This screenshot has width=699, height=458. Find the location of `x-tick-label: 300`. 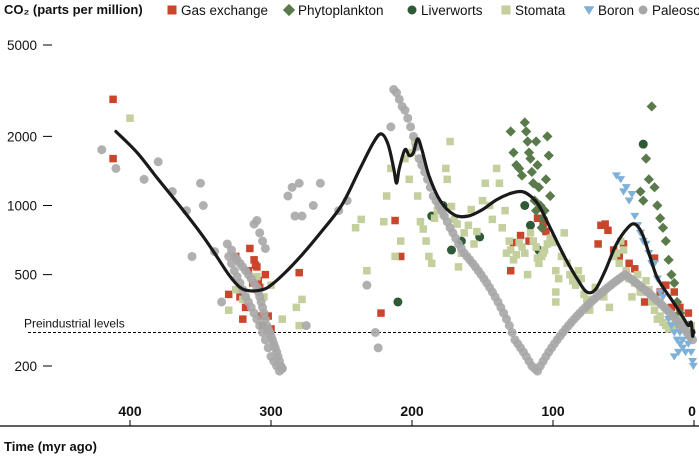

x-tick-label: 300 is located at coordinates (271, 411).